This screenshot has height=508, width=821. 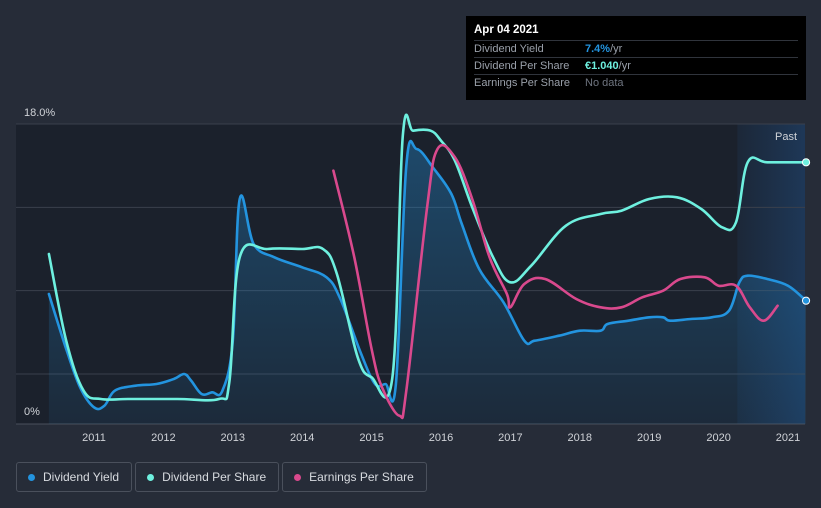 What do you see at coordinates (94, 438) in the screenshot?
I see `x-tick-label: 2011` at bounding box center [94, 438].